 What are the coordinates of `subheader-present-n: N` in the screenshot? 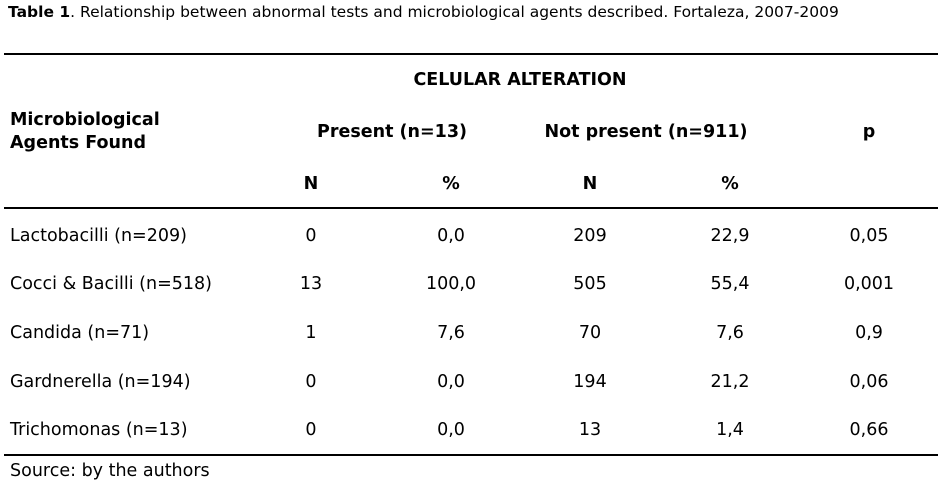 It's located at (311, 184).